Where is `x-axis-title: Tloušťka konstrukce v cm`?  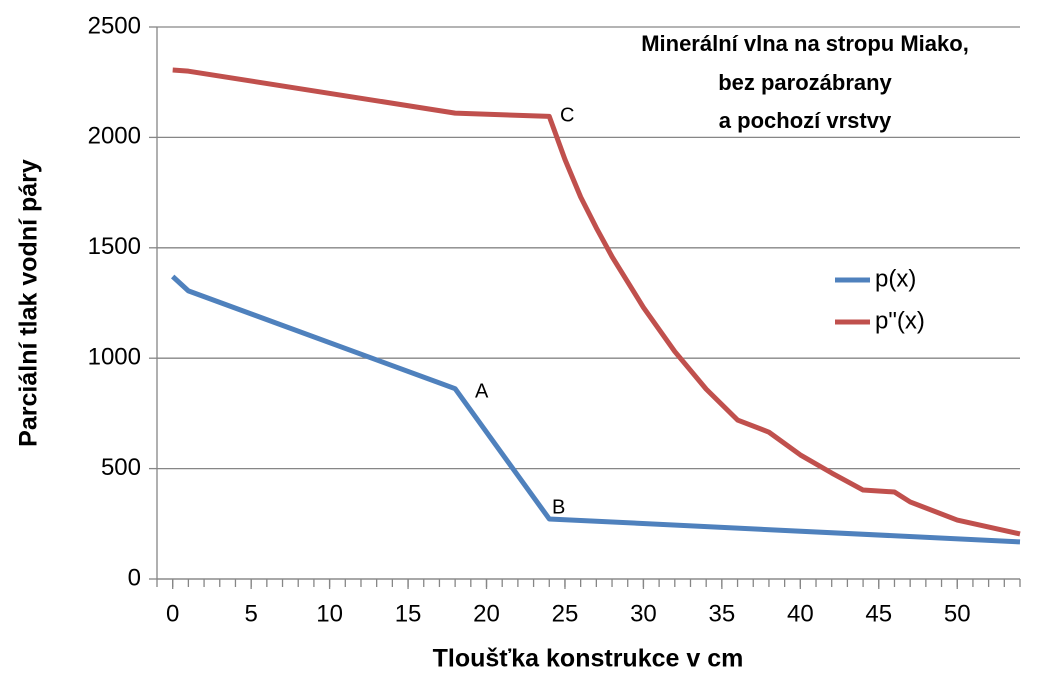 x-axis-title: Tloušťka konstrukce v cm is located at coordinates (588, 659).